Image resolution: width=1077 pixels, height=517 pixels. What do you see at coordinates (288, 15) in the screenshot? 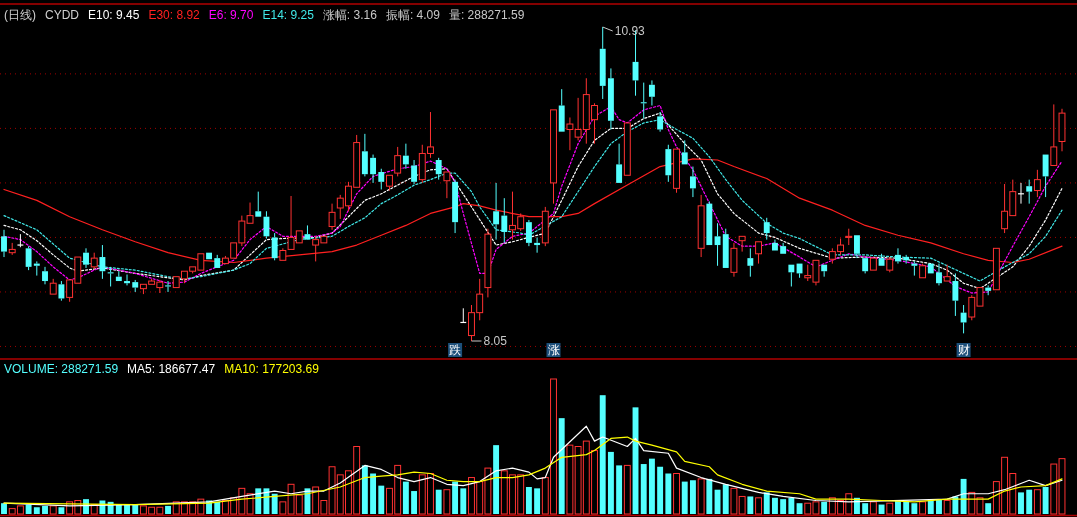
I see `text: E14: 9.25` at bounding box center [288, 15].